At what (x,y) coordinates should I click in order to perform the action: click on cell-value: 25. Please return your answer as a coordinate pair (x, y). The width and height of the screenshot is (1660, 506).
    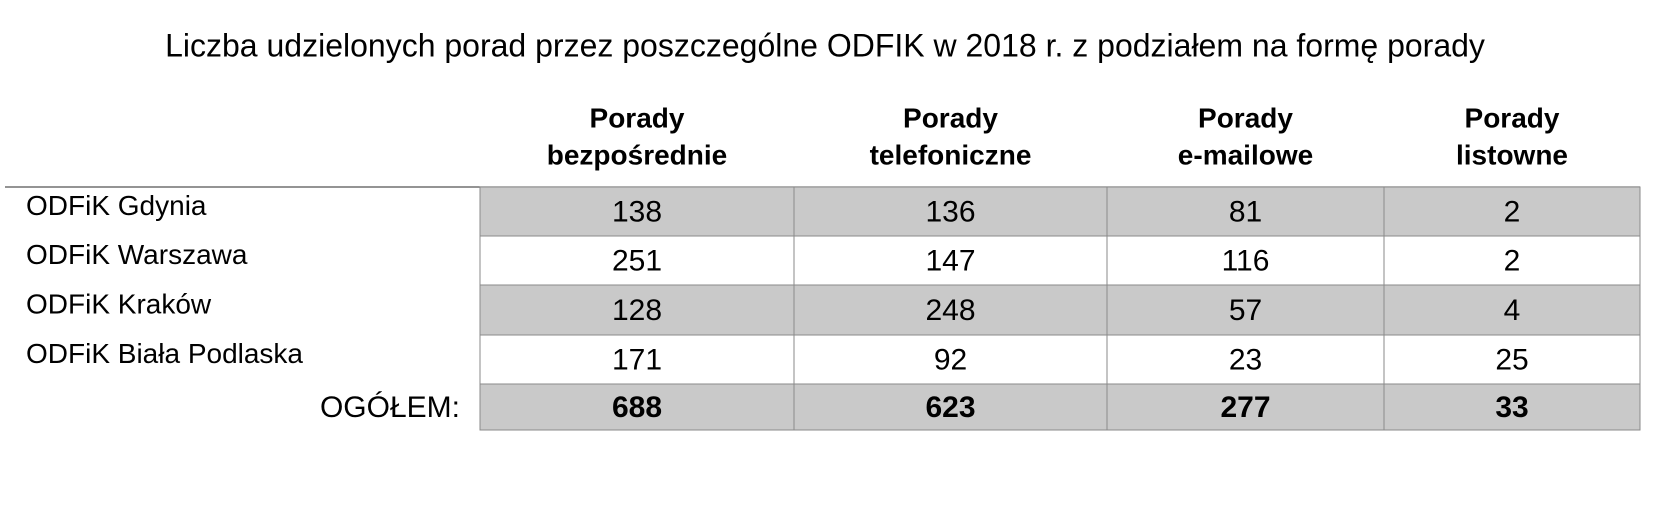
    Looking at the image, I should click on (1511, 359).